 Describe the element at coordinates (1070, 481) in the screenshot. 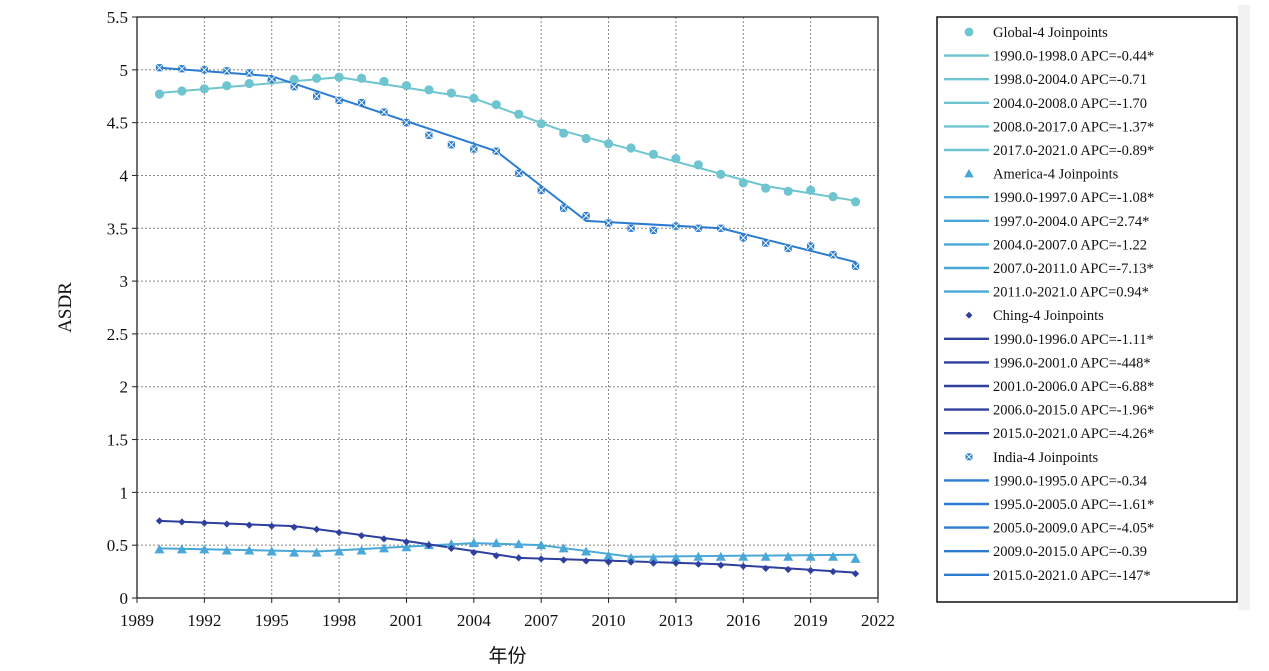

I see `legend-segment-label: 1990.0-1995.0 APC=-0.34` at that location.